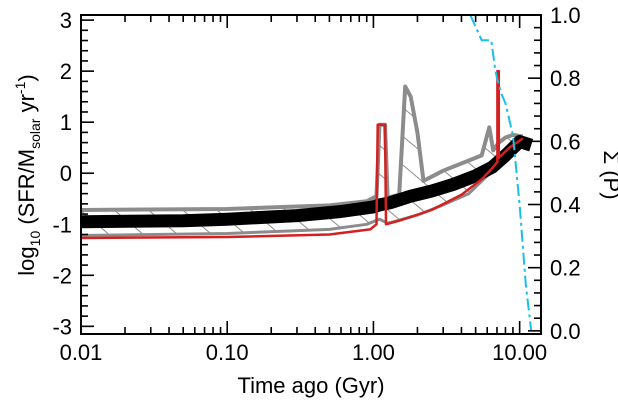 This screenshot has width=618, height=405. Describe the element at coordinates (73, 173) in the screenshot. I see `y-axis-ticks: -3 -2 -1 0 1 2 3` at that location.